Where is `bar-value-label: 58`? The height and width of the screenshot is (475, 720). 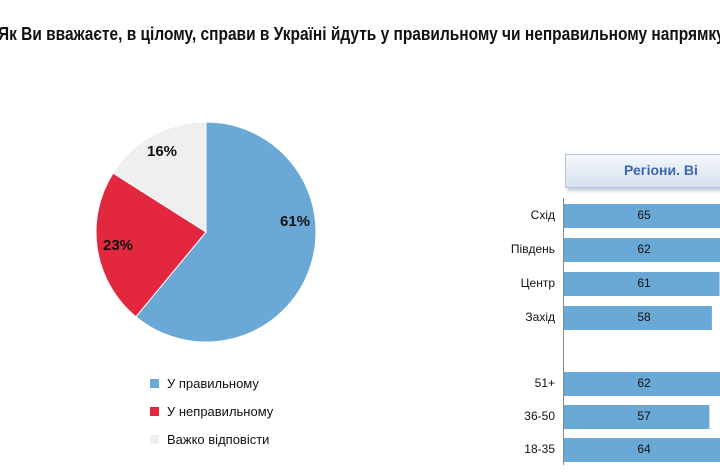
bar-value-label: 58 is located at coordinates (644, 317).